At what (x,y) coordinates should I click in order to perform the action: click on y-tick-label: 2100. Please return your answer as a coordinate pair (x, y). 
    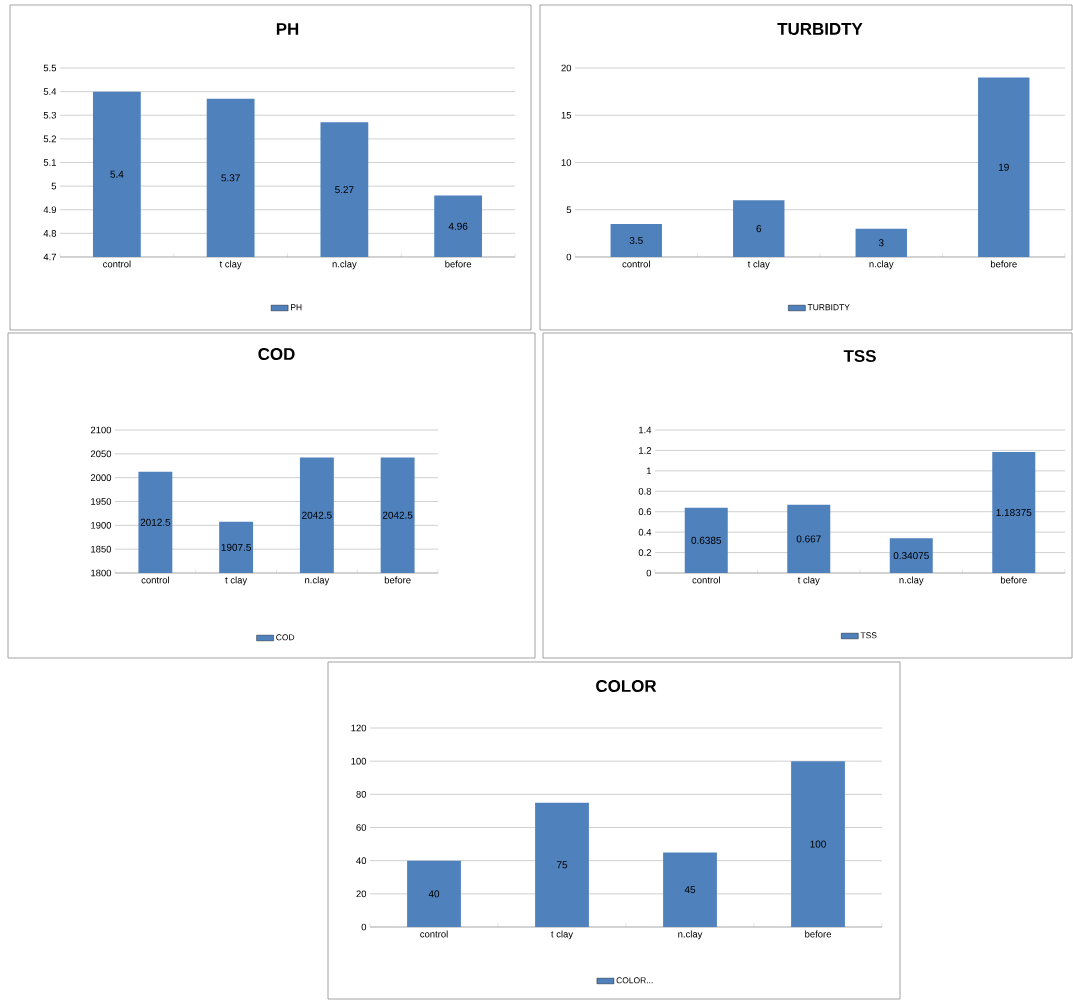
    Looking at the image, I should click on (101, 430).